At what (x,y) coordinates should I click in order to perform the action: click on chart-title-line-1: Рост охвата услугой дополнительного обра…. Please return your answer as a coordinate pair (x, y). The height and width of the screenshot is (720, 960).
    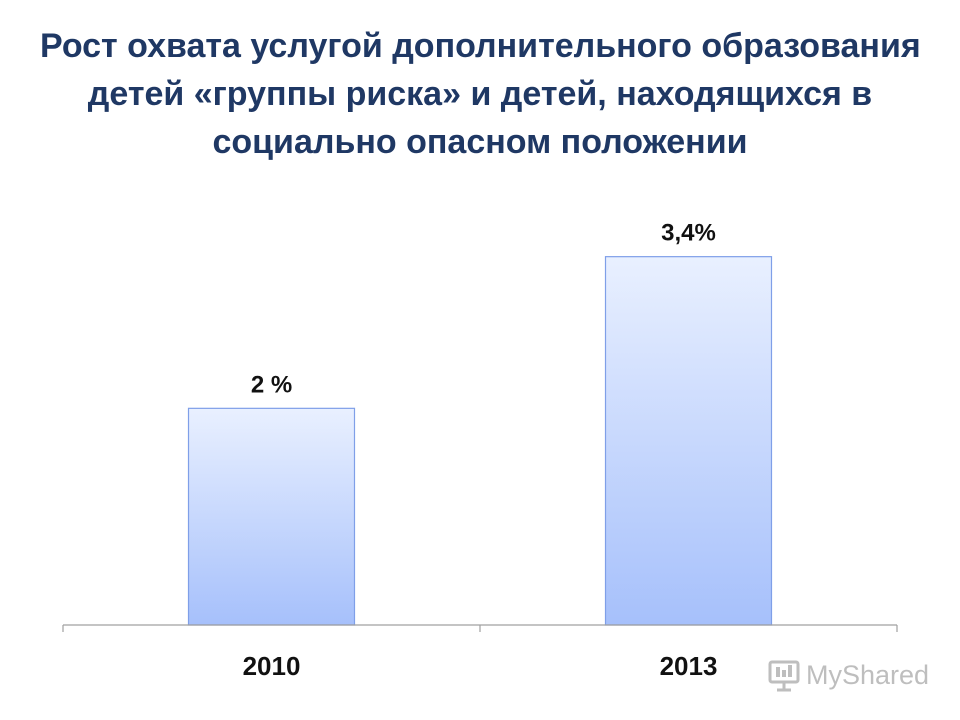
    Looking at the image, I should click on (480, 46).